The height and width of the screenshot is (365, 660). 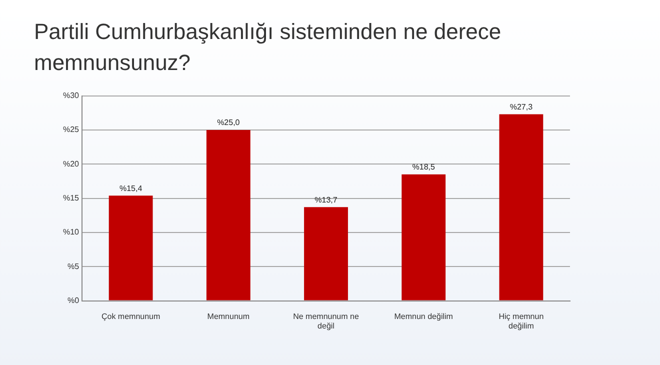 I want to click on x-tick-label: Memnun değilim, so click(x=424, y=316).